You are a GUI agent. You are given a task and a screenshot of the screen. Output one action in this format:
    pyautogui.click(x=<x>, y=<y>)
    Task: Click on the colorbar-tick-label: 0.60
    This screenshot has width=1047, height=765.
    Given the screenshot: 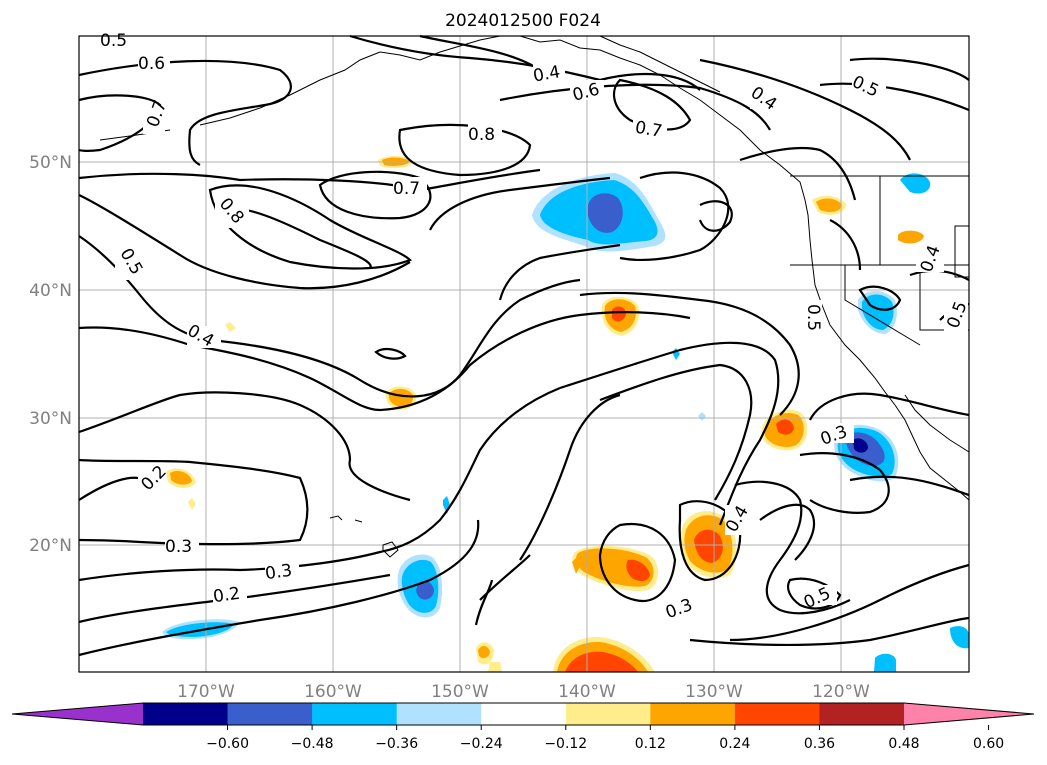 What is the action you would take?
    pyautogui.click(x=988, y=744)
    